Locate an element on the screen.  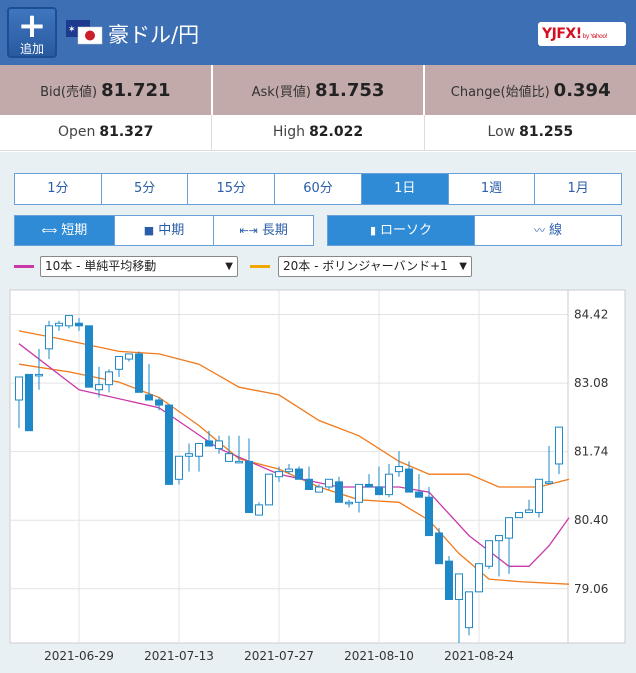
period-tabs: 1分 5分 15分 60分 1日 1週 1月 is located at coordinates (318, 189).